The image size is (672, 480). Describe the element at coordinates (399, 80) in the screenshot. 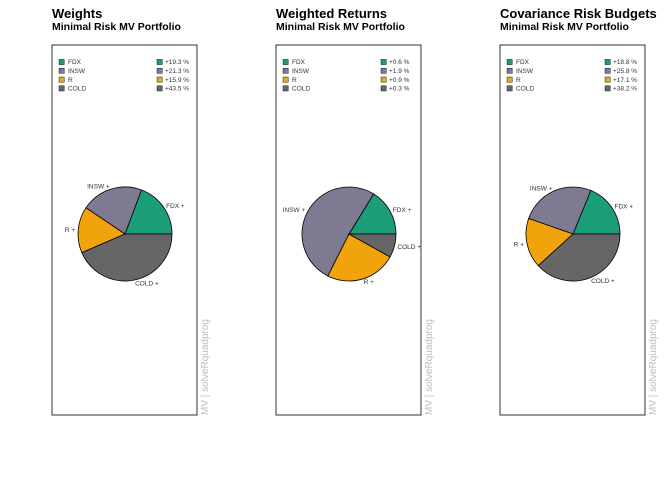

I see `legend-value-label: +0.9 %` at that location.